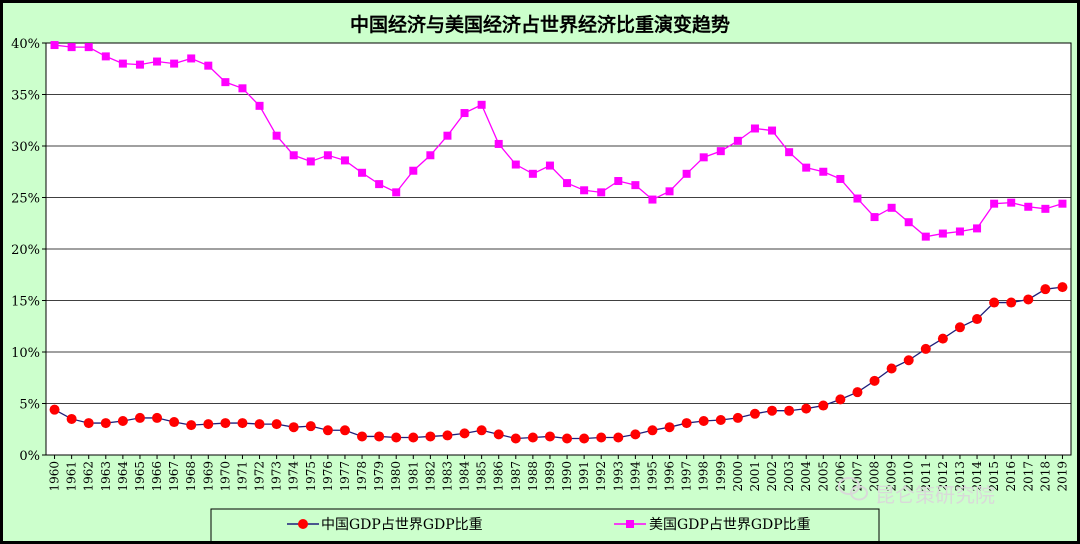 Image resolution: width=1080 pixels, height=544 pixels. What do you see at coordinates (25, 353) in the screenshot?
I see `y-tick-label: 10%` at bounding box center [25, 353].